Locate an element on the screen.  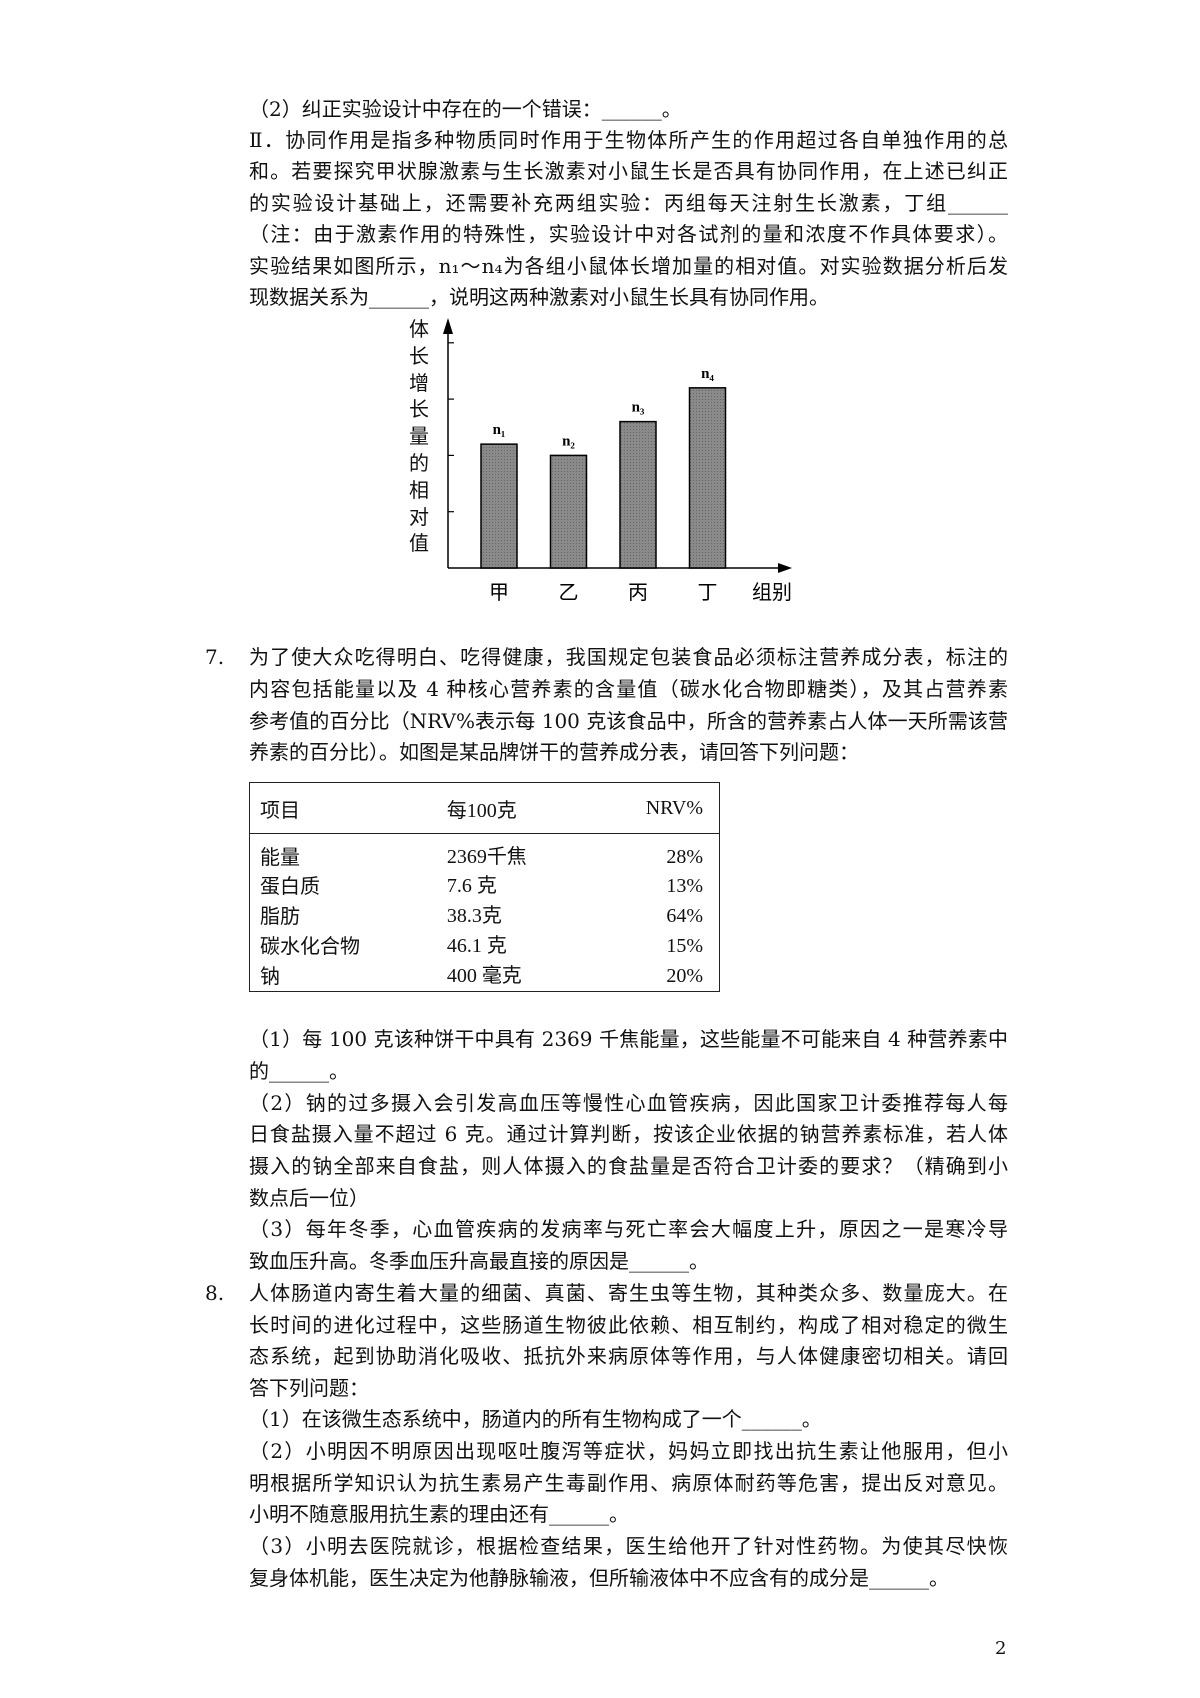
q8-text-line: 人体肠道内寄生着大量的细菌、真菌、寄生虫等生物，其种类众多、数量庞大。在 is located at coordinates (628, 1293).